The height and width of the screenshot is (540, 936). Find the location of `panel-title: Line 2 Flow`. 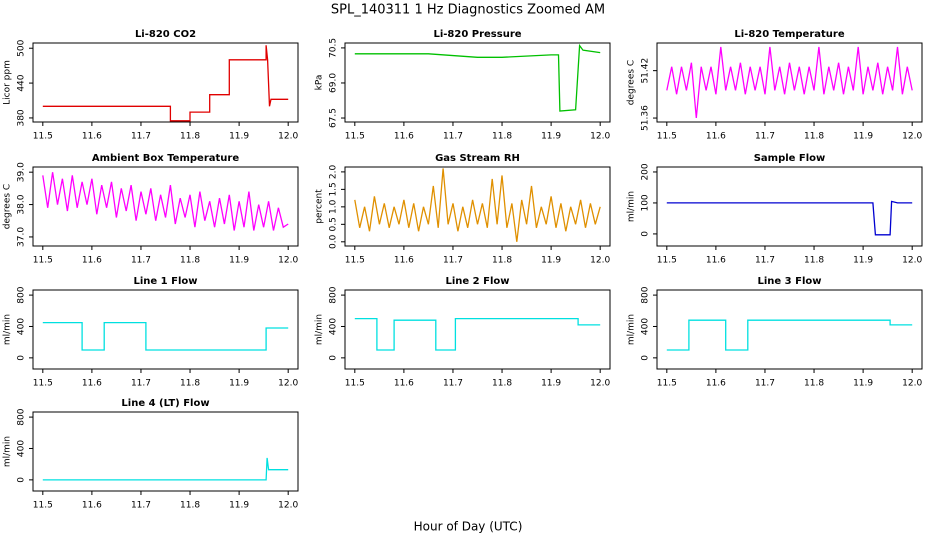

panel-title: Line 2 Flow is located at coordinates (478, 281).